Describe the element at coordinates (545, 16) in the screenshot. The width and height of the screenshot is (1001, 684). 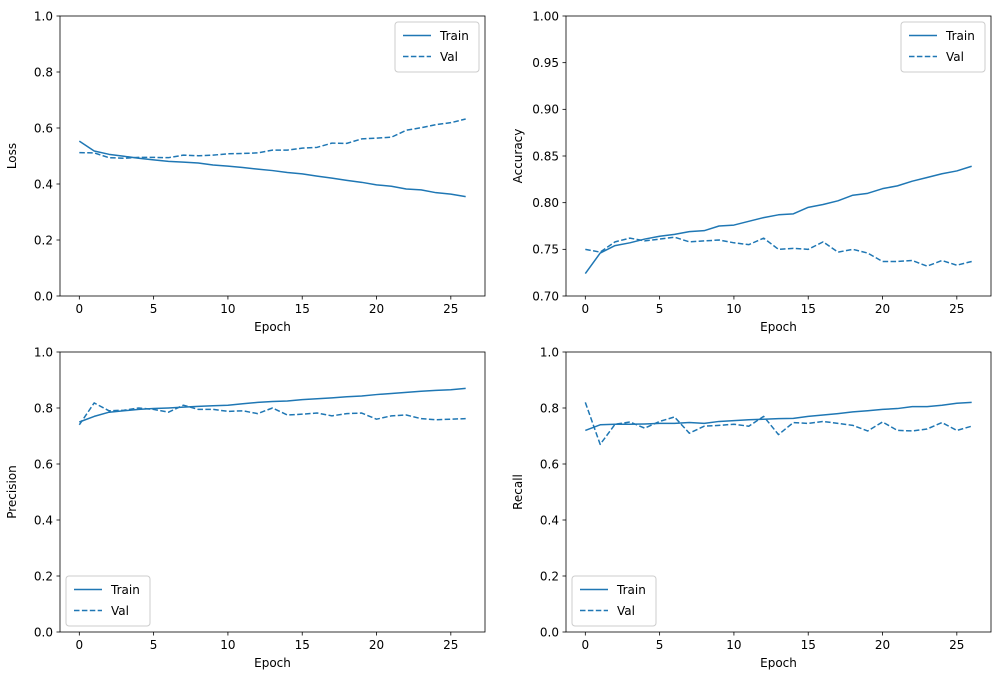
I see `y-tick-label: 1.00` at that location.